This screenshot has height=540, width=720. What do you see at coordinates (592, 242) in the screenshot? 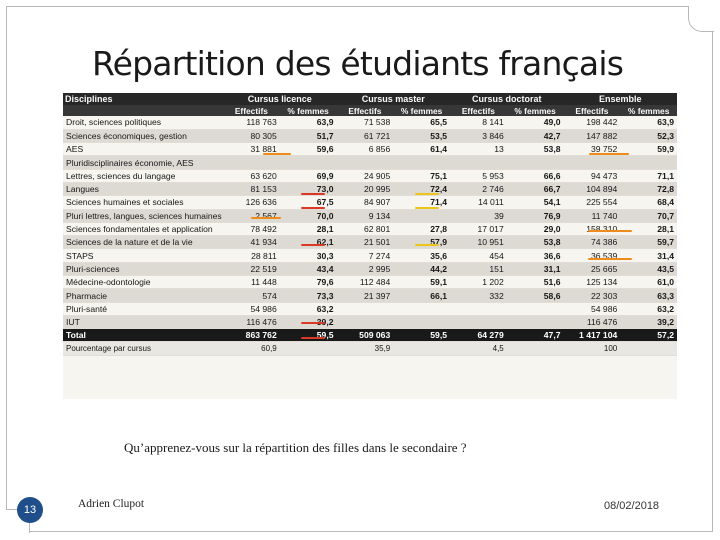
I see `effectifs-cell: 74 386` at bounding box center [592, 242].